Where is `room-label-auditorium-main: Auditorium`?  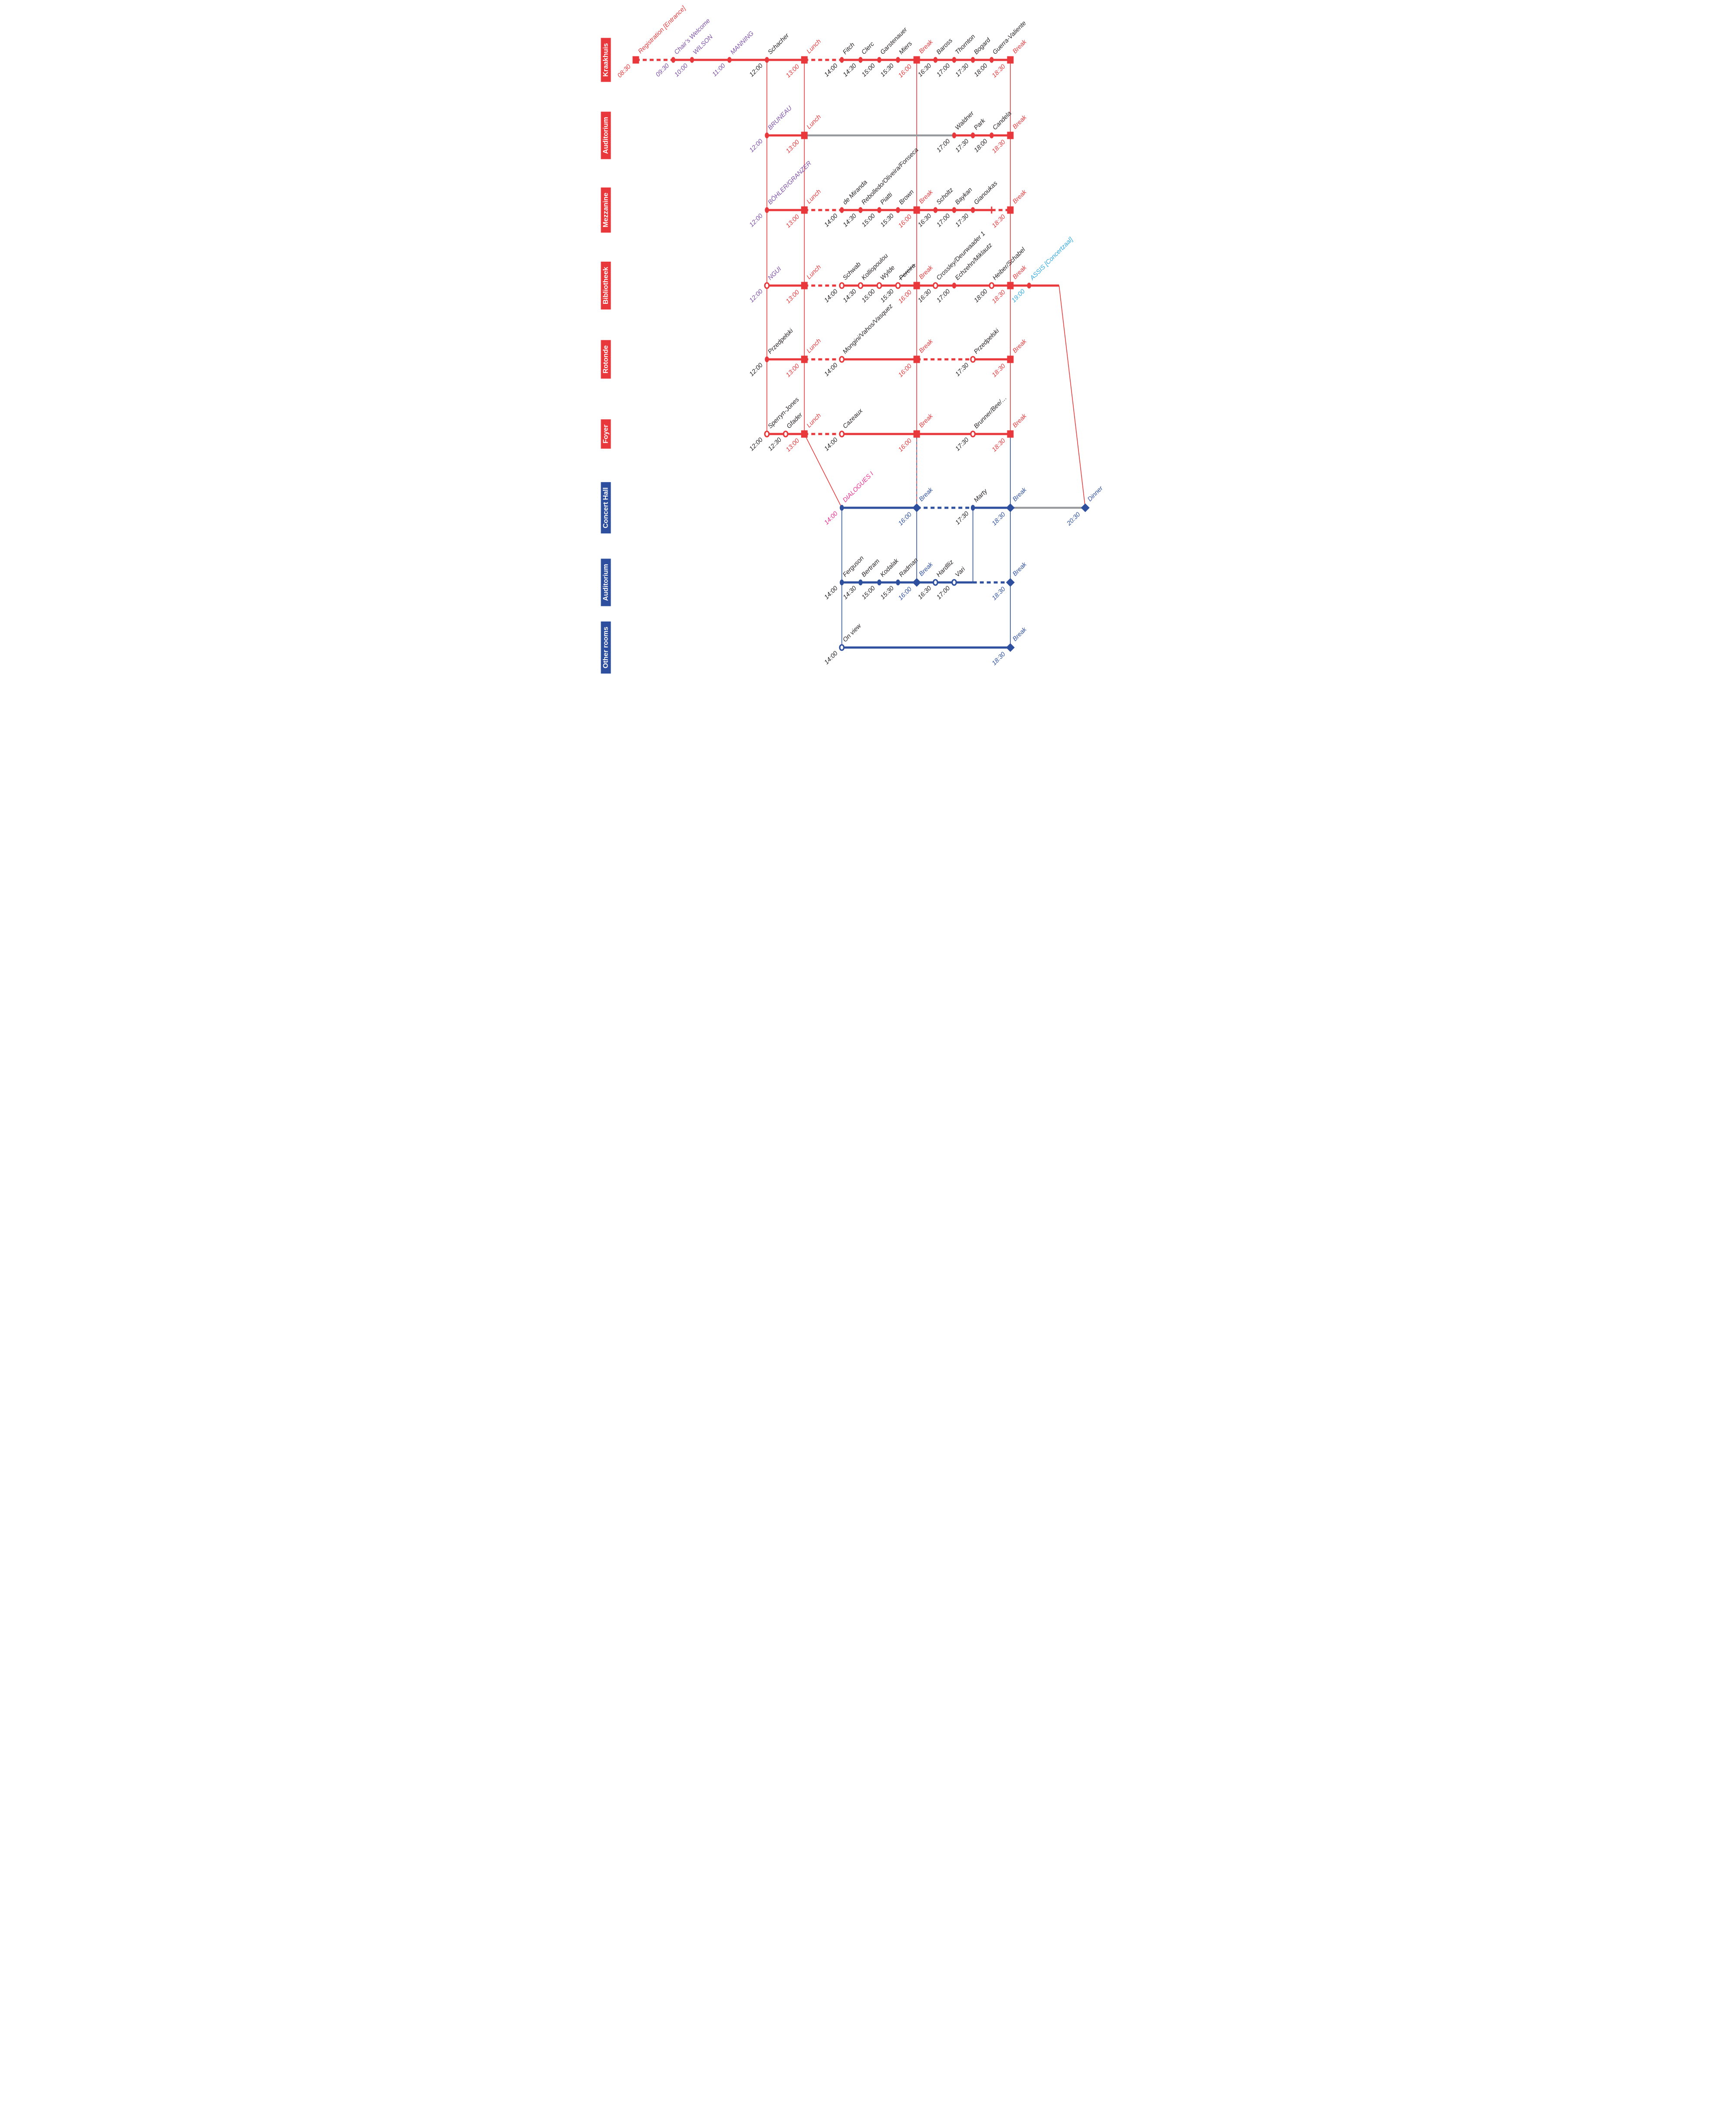
room-label-auditorium-main: Auditorium is located at coordinates (606, 135).